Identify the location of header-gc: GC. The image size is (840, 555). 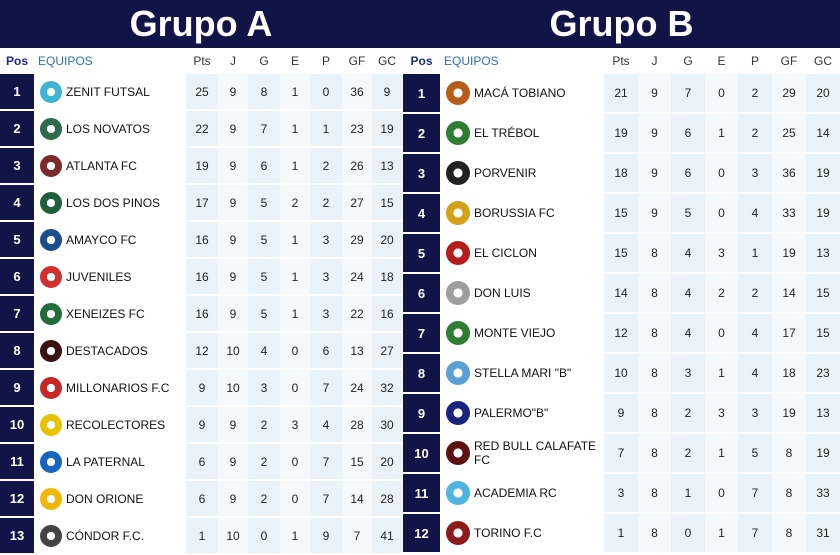
(823, 61).